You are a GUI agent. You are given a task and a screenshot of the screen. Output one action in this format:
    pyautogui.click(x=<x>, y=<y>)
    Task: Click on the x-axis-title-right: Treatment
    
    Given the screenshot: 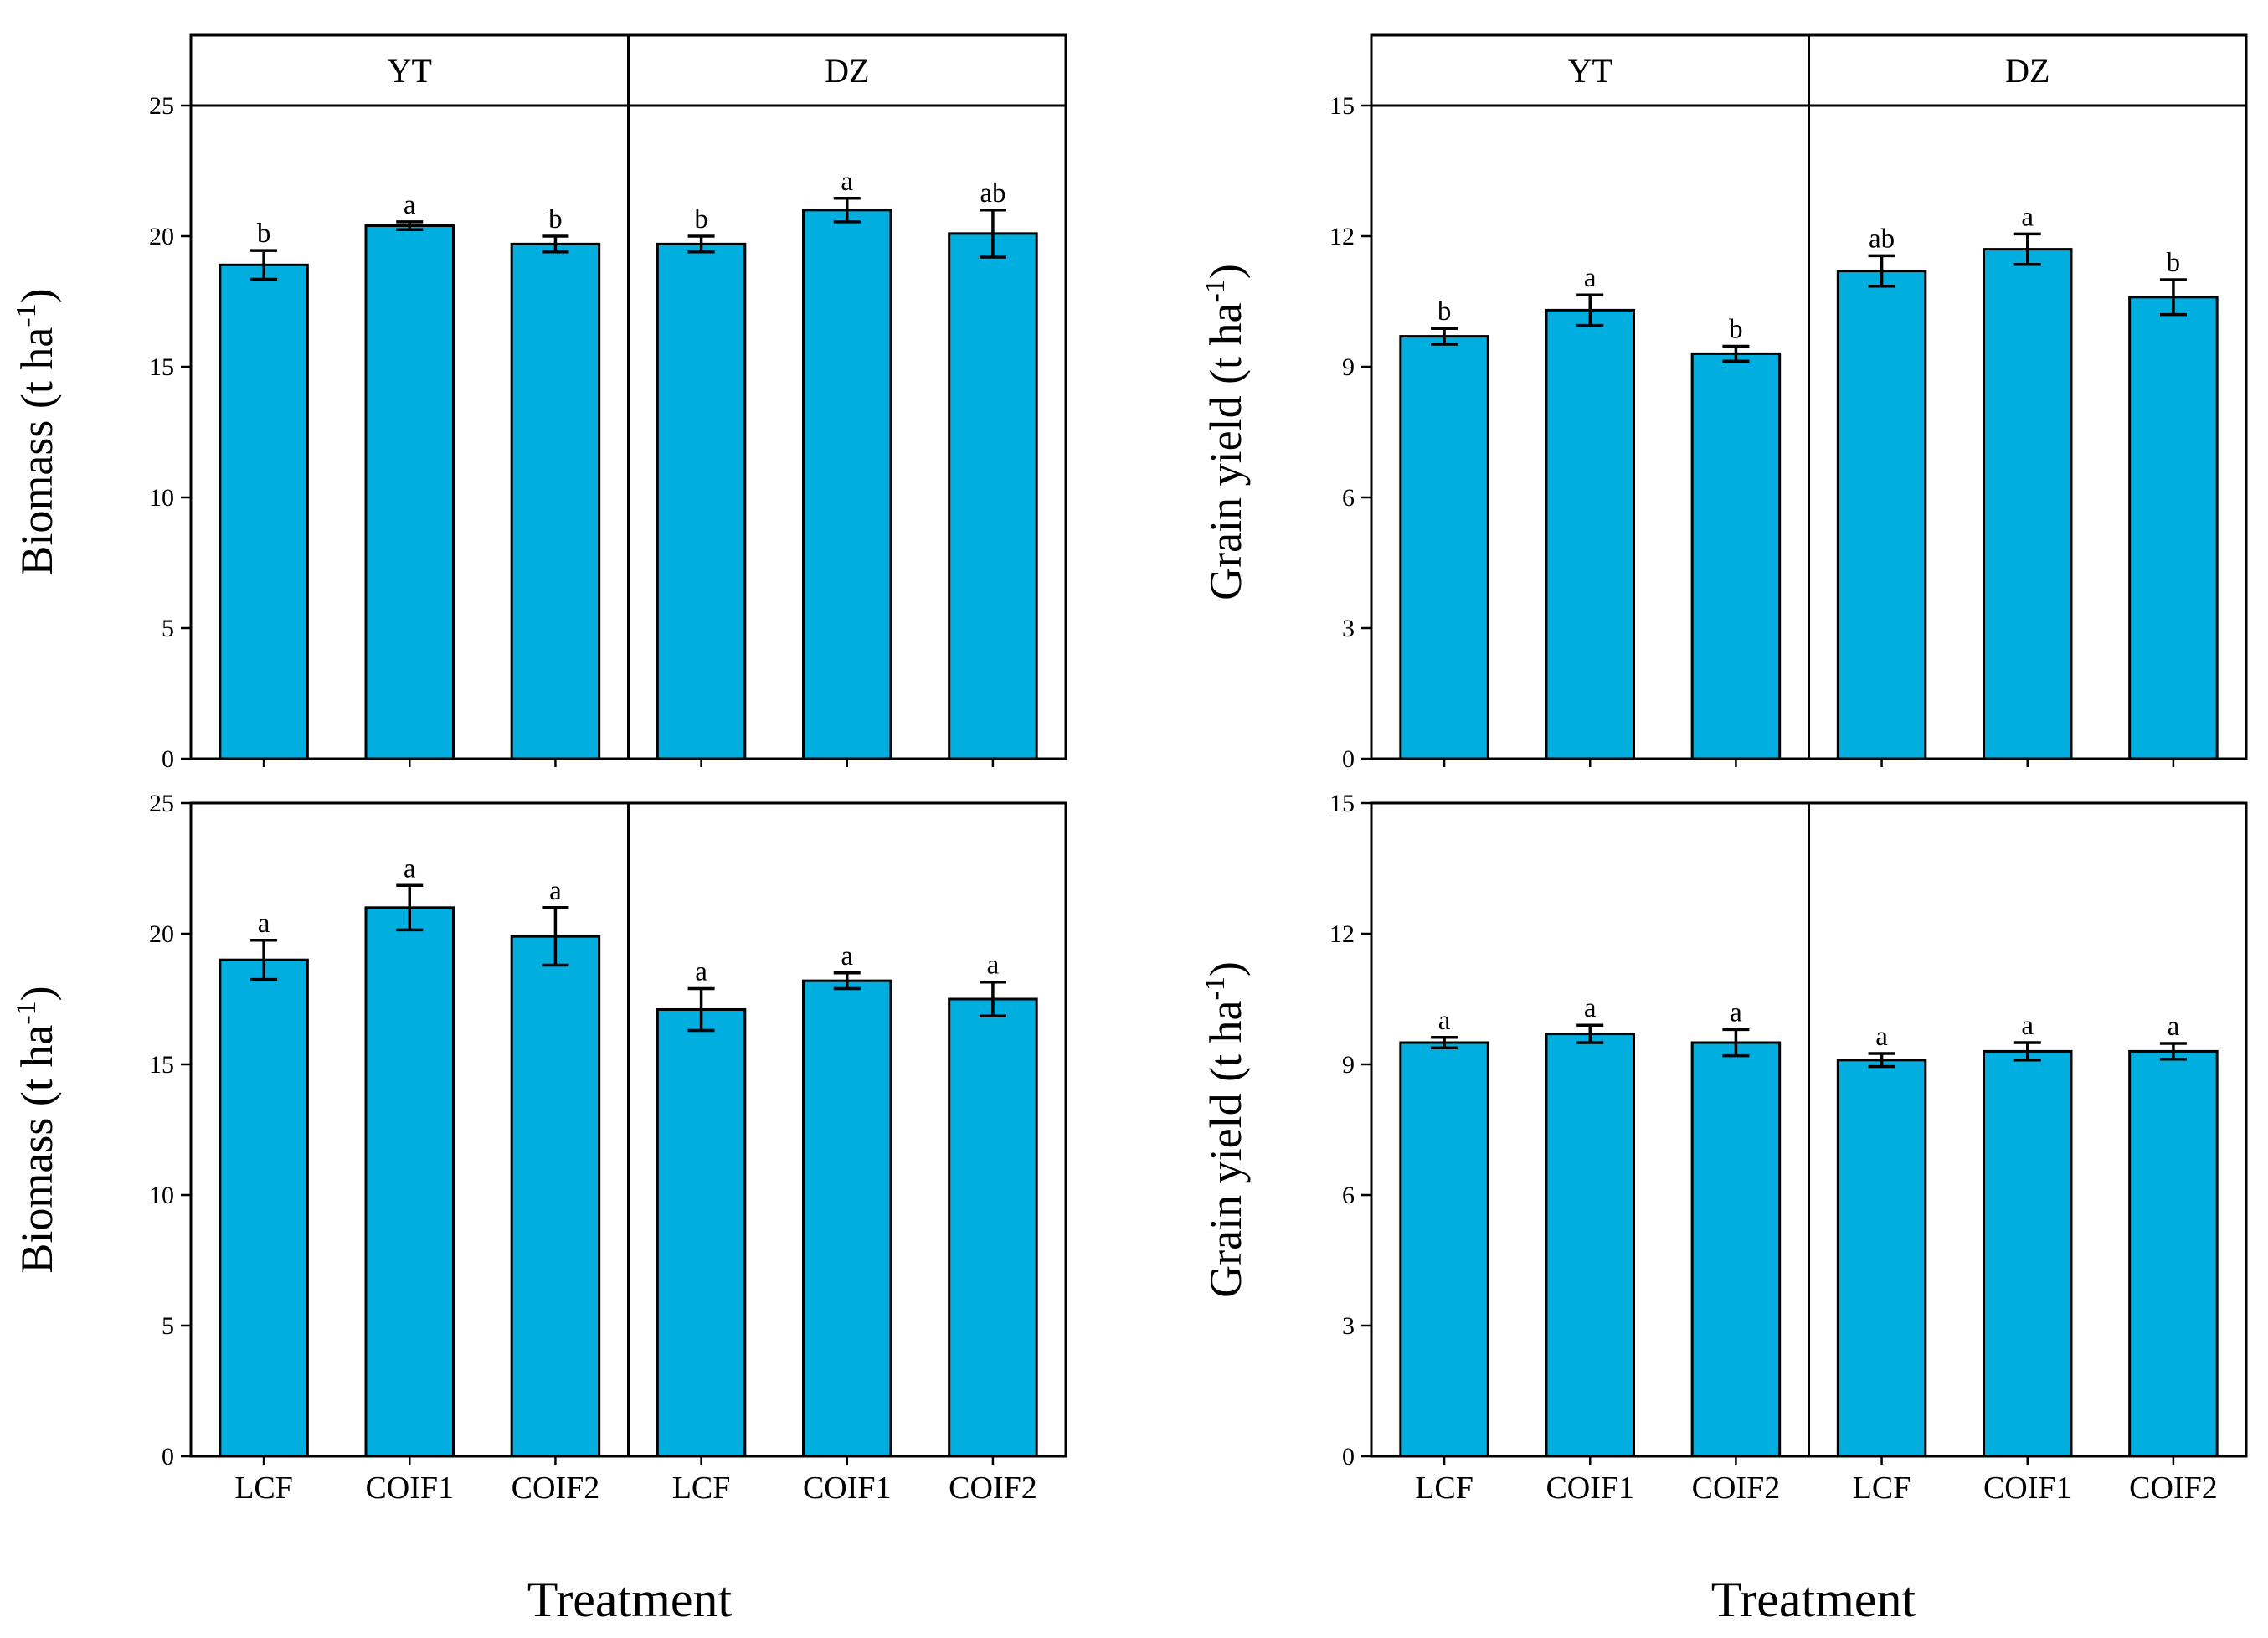 What is the action you would take?
    pyautogui.click(x=1813, y=1599)
    